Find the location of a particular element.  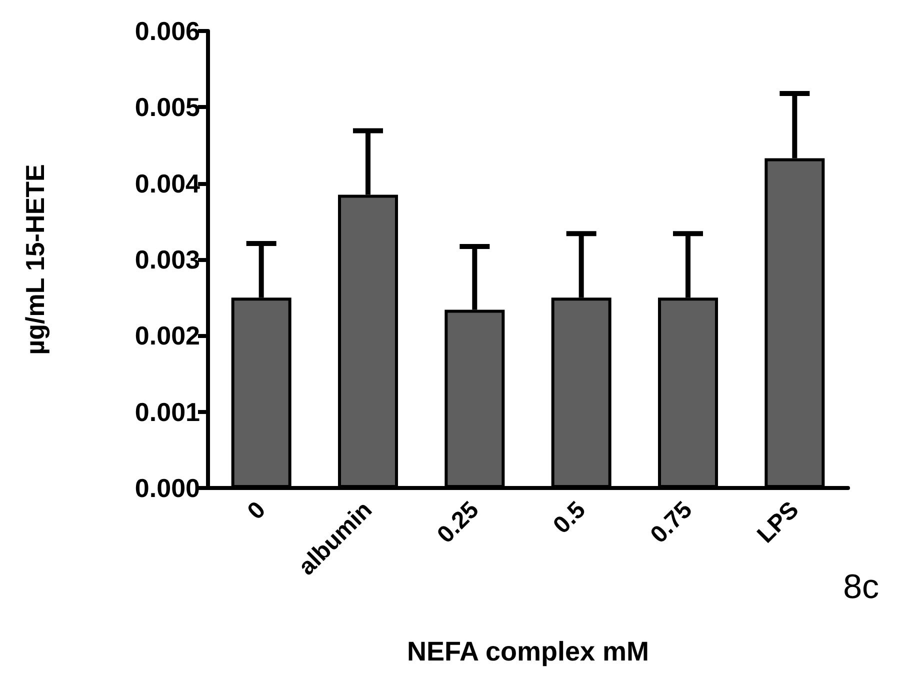

x-tick-label: 0 is located at coordinates (256, 510).